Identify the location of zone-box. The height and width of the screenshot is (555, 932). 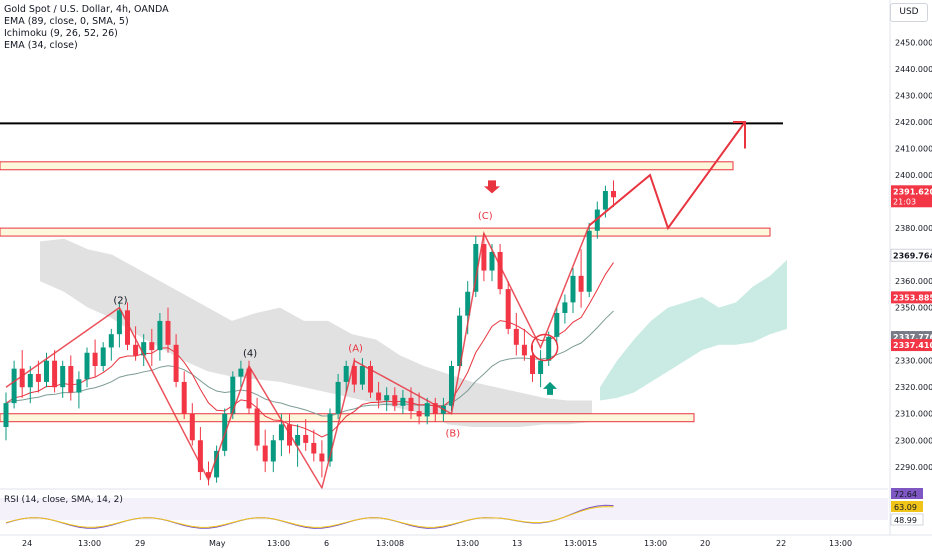
(367, 166).